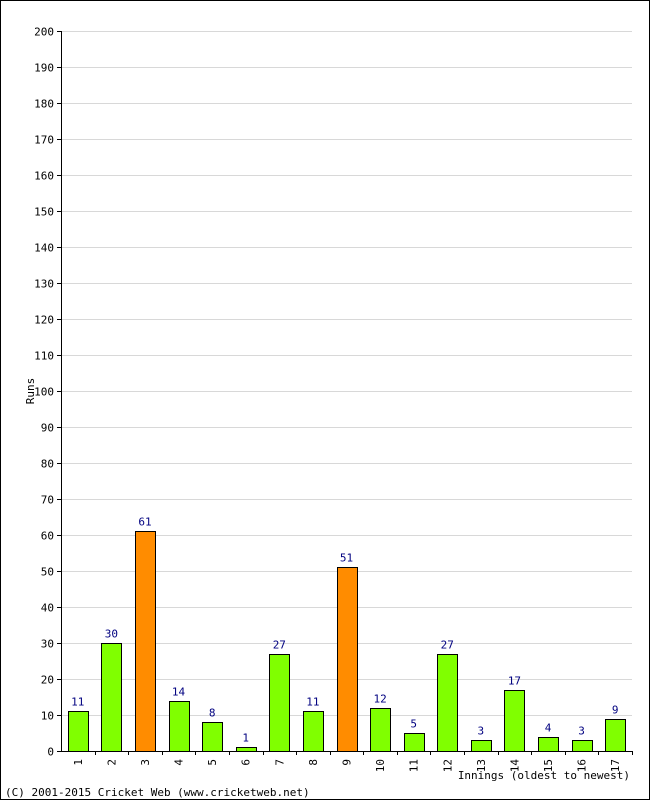 The image size is (650, 800). I want to click on y-tick-label-140: 140, so click(44, 248).